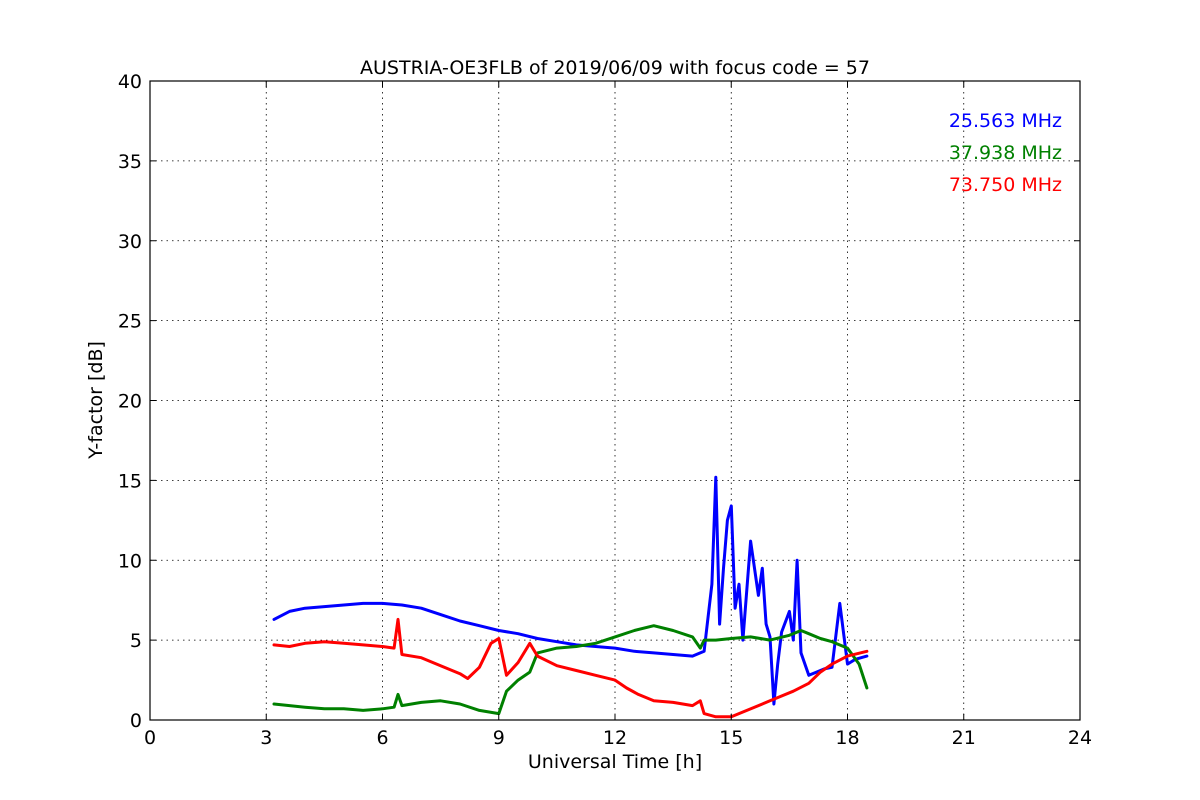 This screenshot has height=800, width=1200. Describe the element at coordinates (266, 738) in the screenshot. I see `x-tick-label: 3` at that location.